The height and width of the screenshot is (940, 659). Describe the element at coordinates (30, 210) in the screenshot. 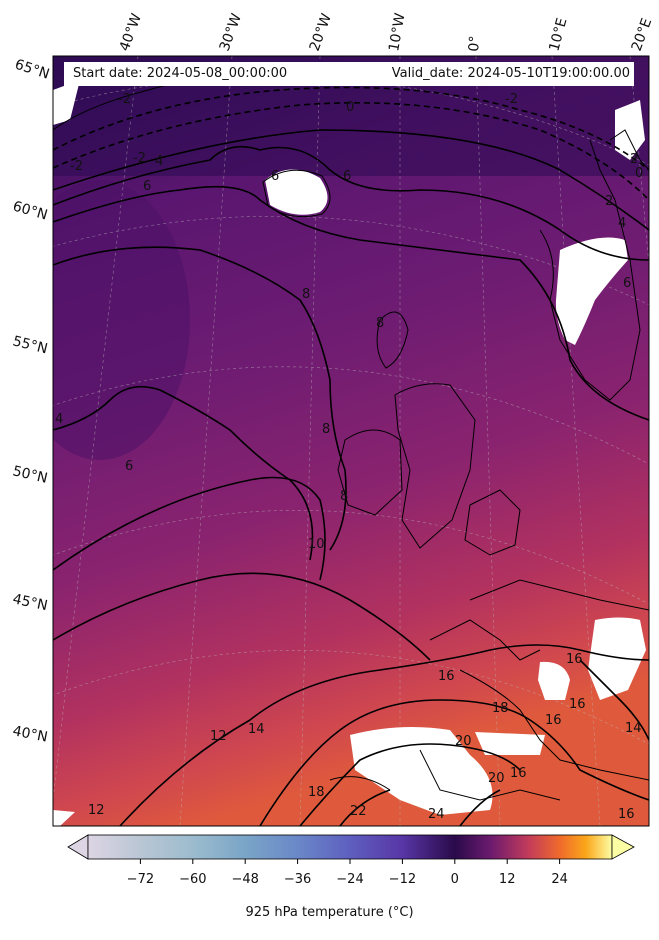

I see `lat-label: 60°N` at that location.